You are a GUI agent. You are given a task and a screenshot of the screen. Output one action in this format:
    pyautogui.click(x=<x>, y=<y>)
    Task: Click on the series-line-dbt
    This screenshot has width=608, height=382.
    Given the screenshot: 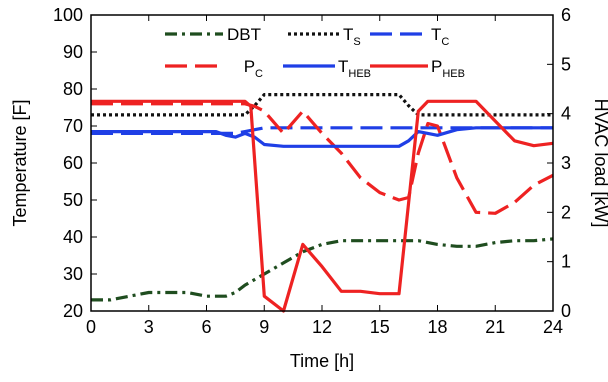 What is the action you would take?
    pyautogui.click(x=322, y=269)
    